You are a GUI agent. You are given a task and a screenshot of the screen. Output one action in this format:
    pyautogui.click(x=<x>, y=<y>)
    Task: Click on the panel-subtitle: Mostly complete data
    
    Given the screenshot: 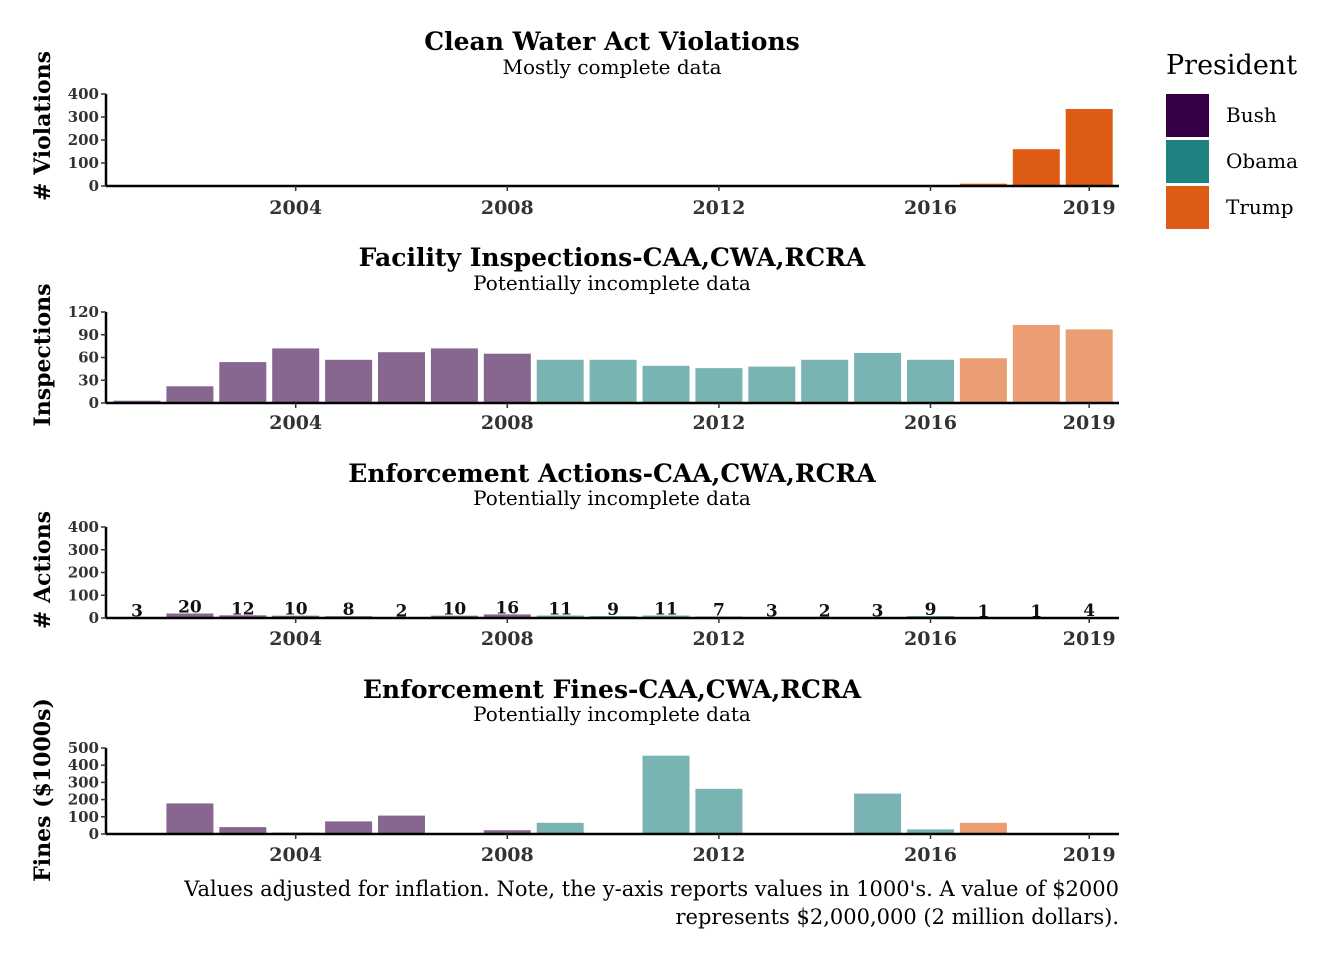 What is the action you would take?
    pyautogui.click(x=611, y=67)
    